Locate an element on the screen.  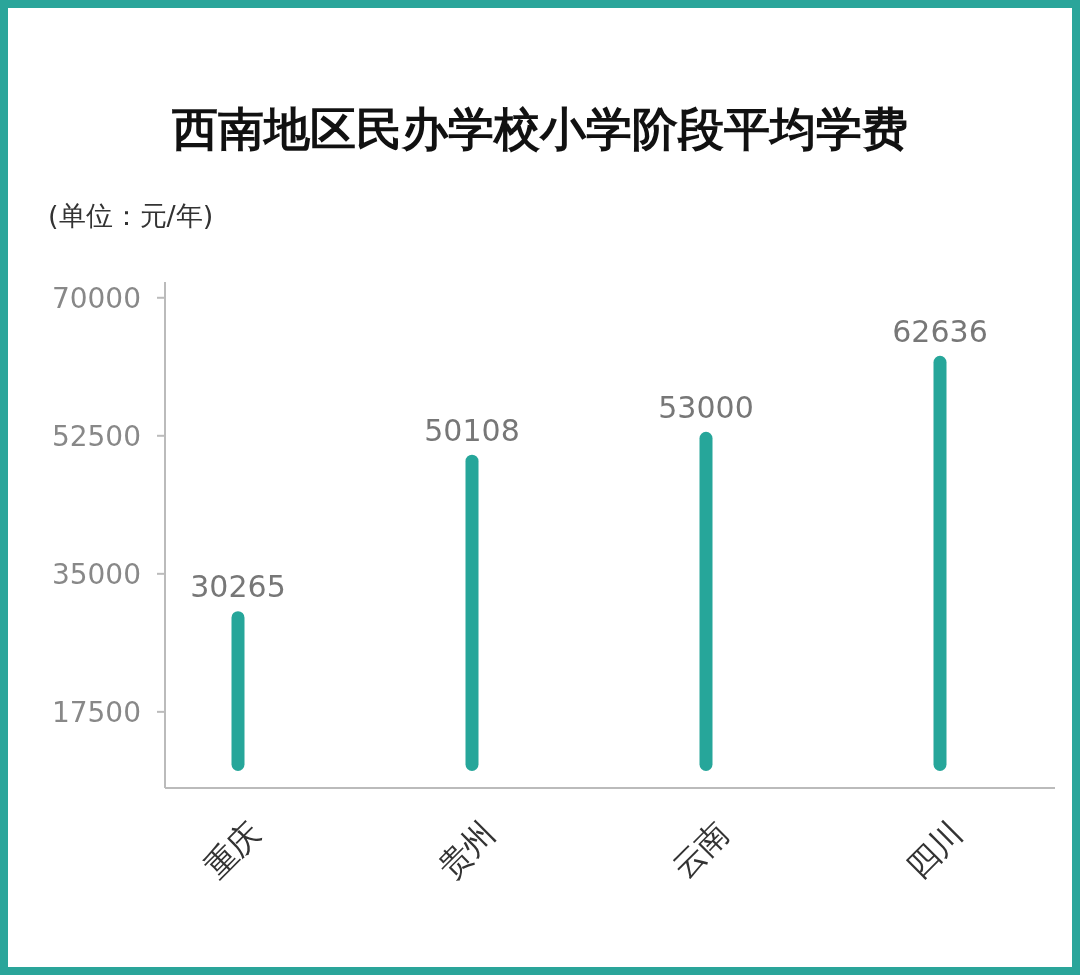
ytick: 52500 is located at coordinates (96, 436).